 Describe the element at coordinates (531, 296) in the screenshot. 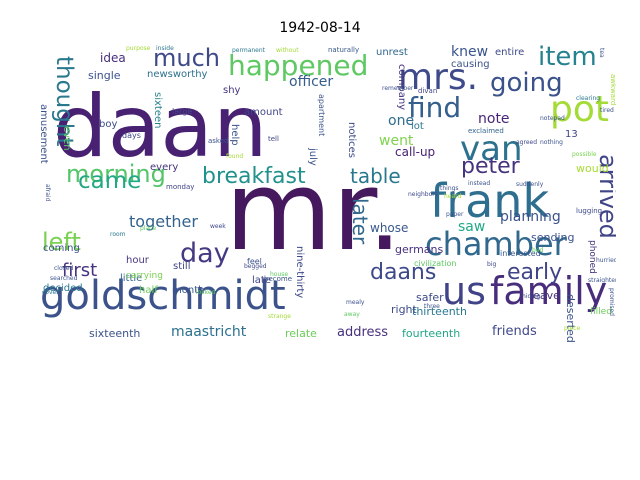

I see `word: hiding` at that location.